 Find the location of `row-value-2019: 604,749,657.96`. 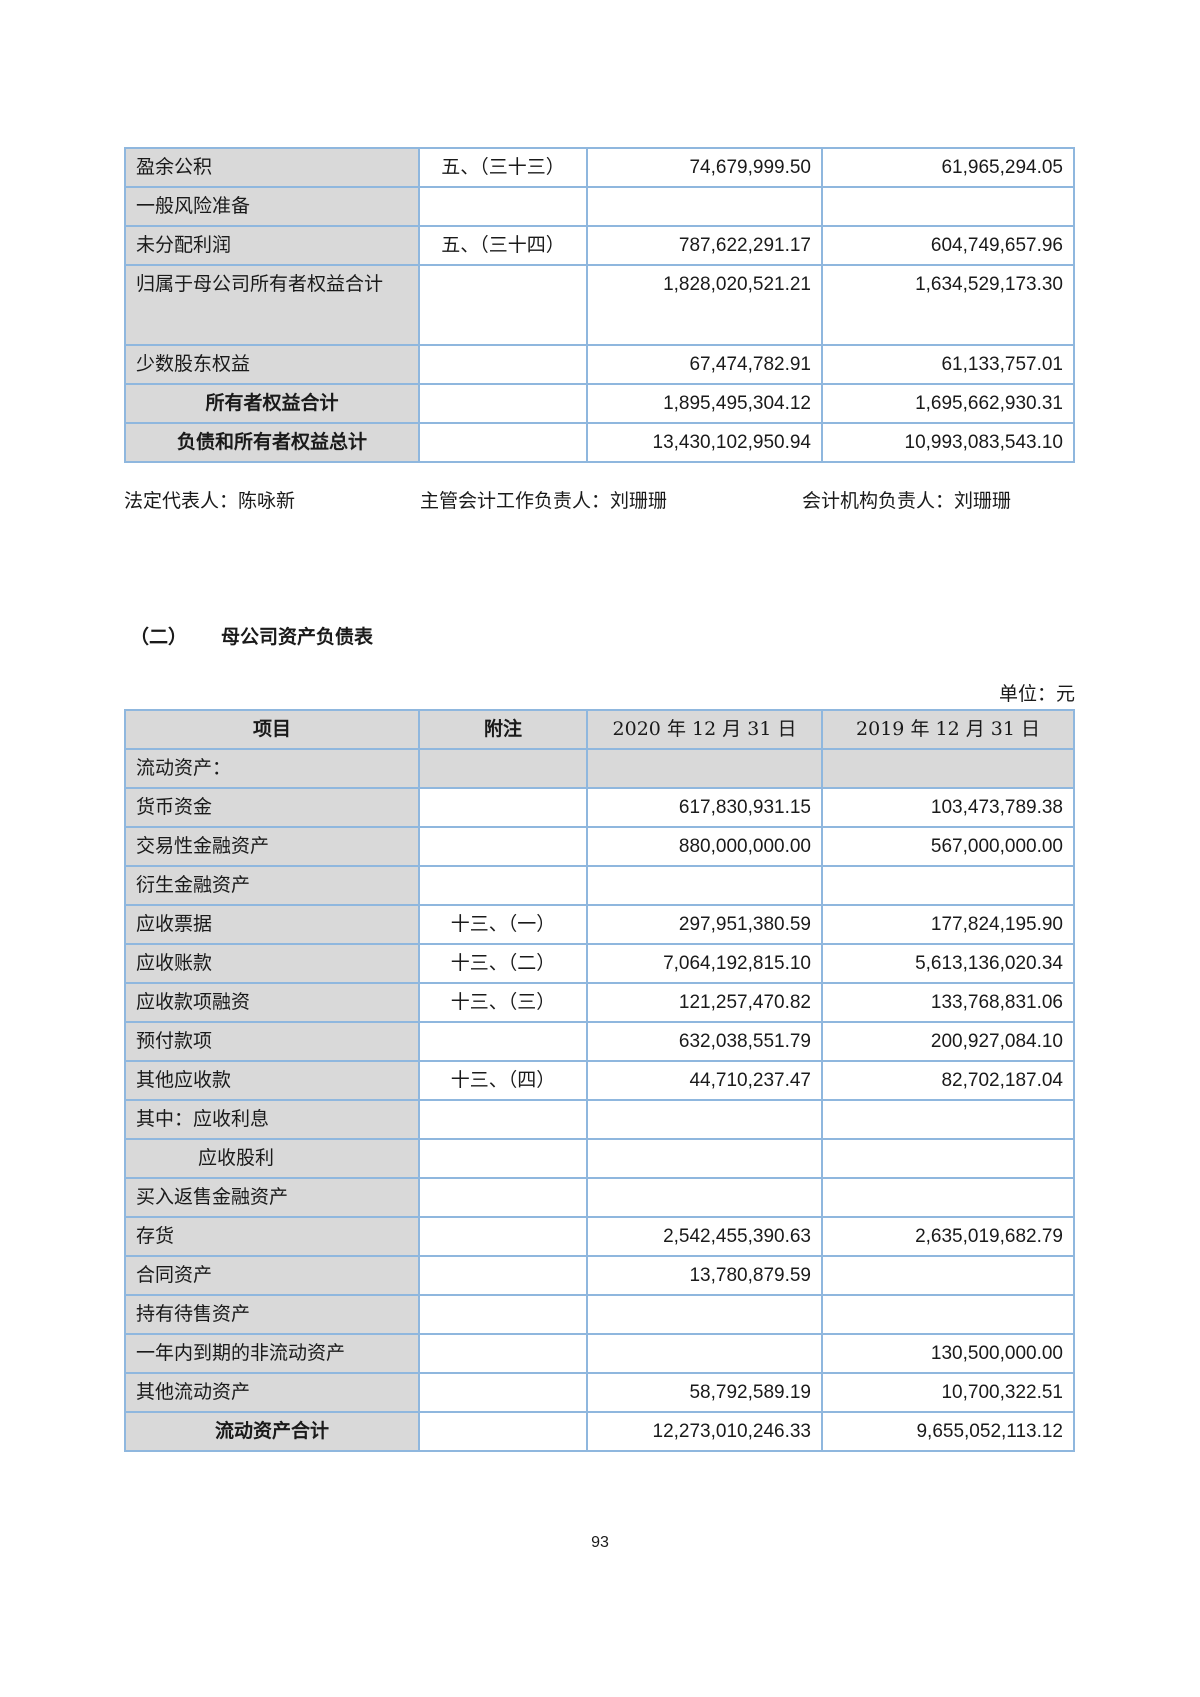

row-value-2019: 604,749,657.96 is located at coordinates (948, 245).